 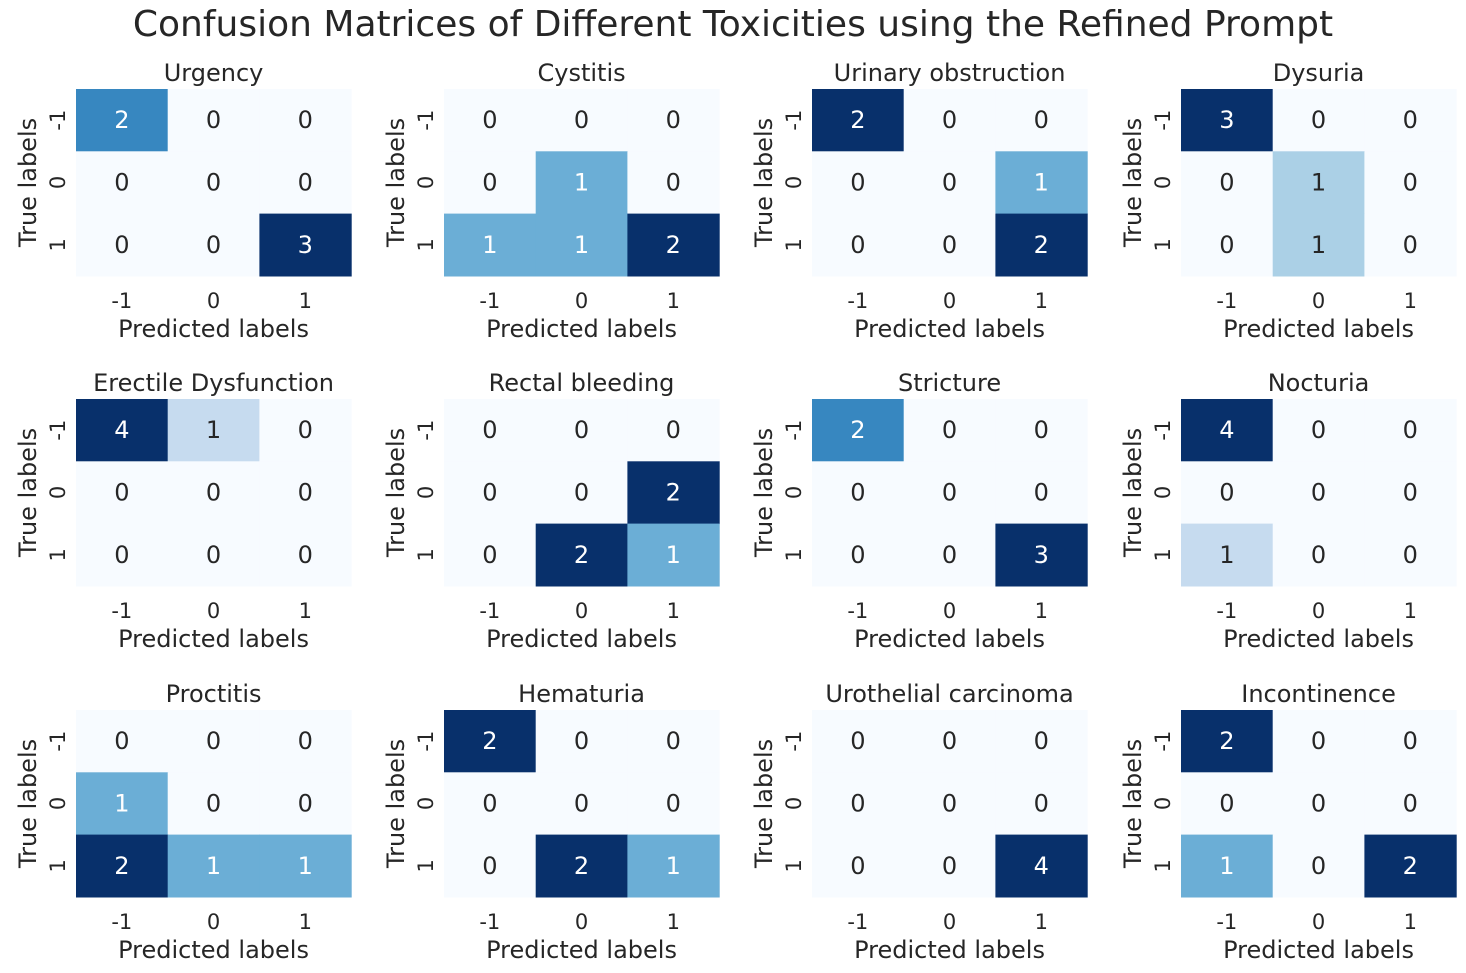 What do you see at coordinates (950, 73) in the screenshot?
I see `heatmap-title: Urinary obstruction` at bounding box center [950, 73].